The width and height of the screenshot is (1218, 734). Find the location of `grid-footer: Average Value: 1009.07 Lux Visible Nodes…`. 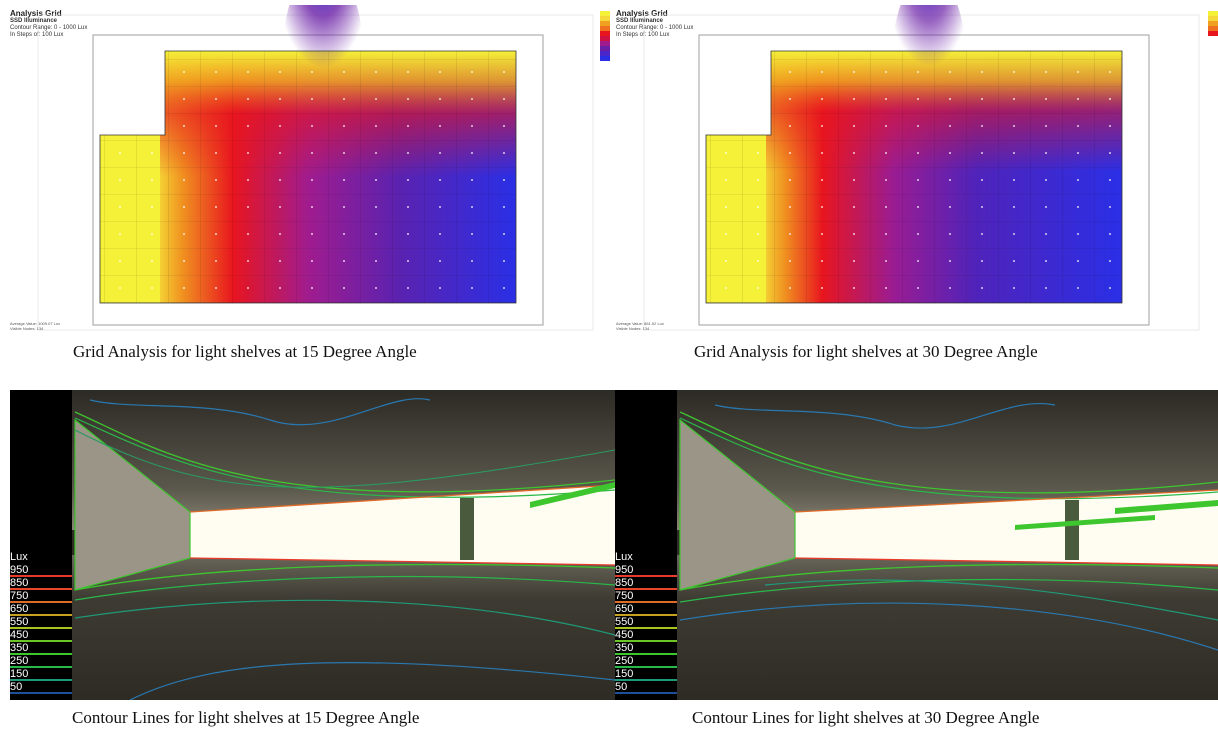

grid-footer: Average Value: 1009.07 Lux Visible Nodes… is located at coordinates (35, 326).